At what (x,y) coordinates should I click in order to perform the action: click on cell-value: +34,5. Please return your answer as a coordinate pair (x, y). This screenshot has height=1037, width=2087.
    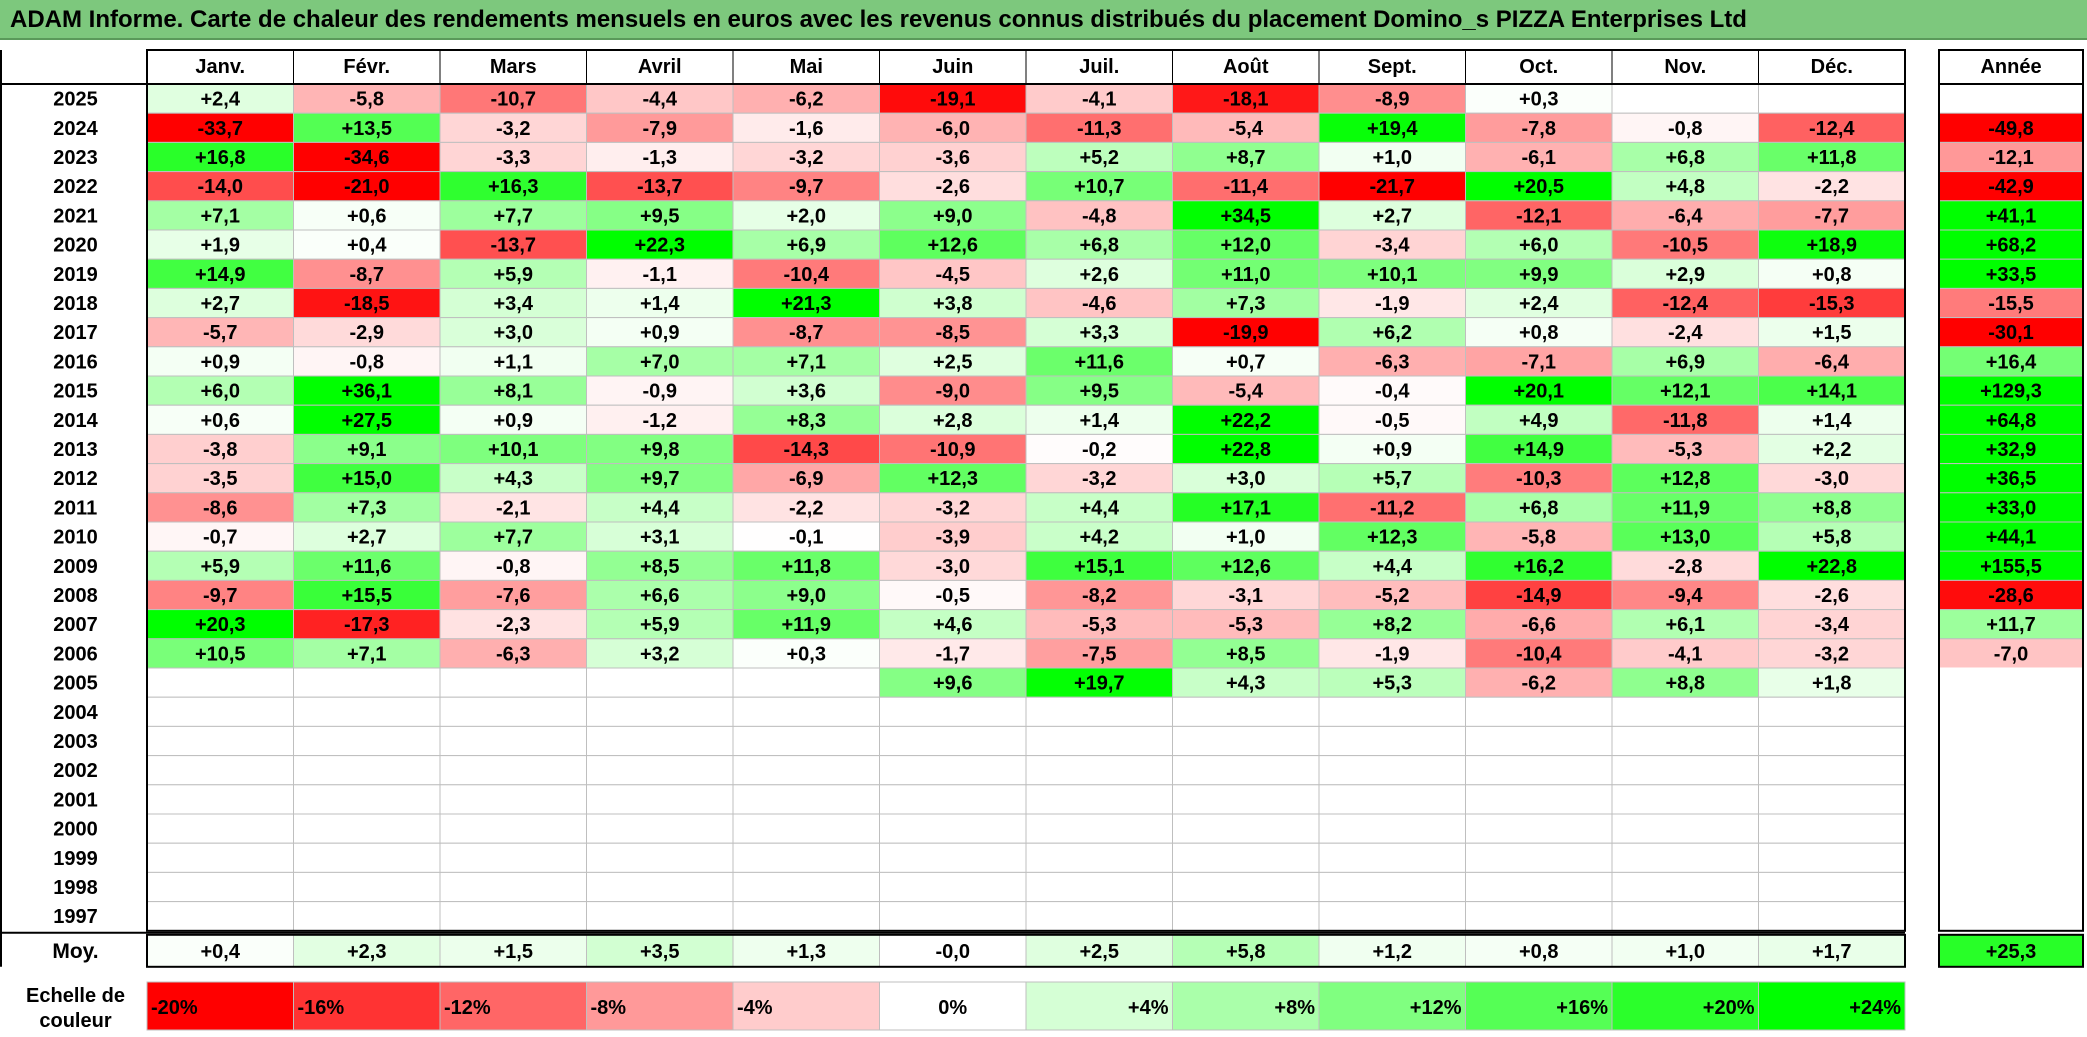
    Looking at the image, I should click on (1245, 216).